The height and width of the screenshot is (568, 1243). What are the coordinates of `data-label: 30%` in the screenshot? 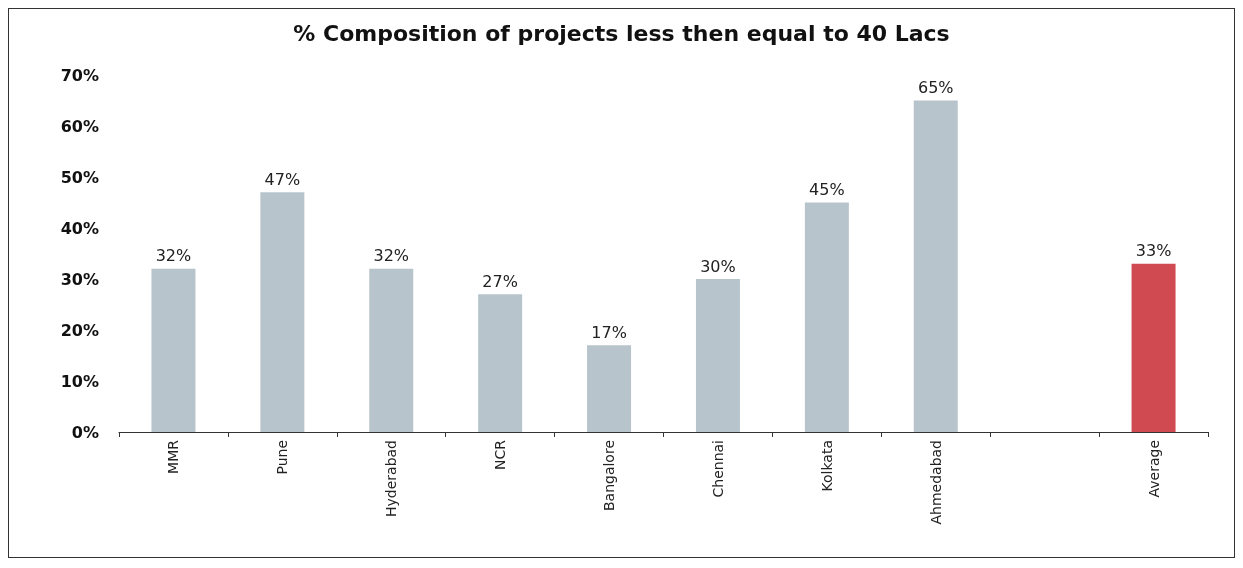 It's located at (718, 266).